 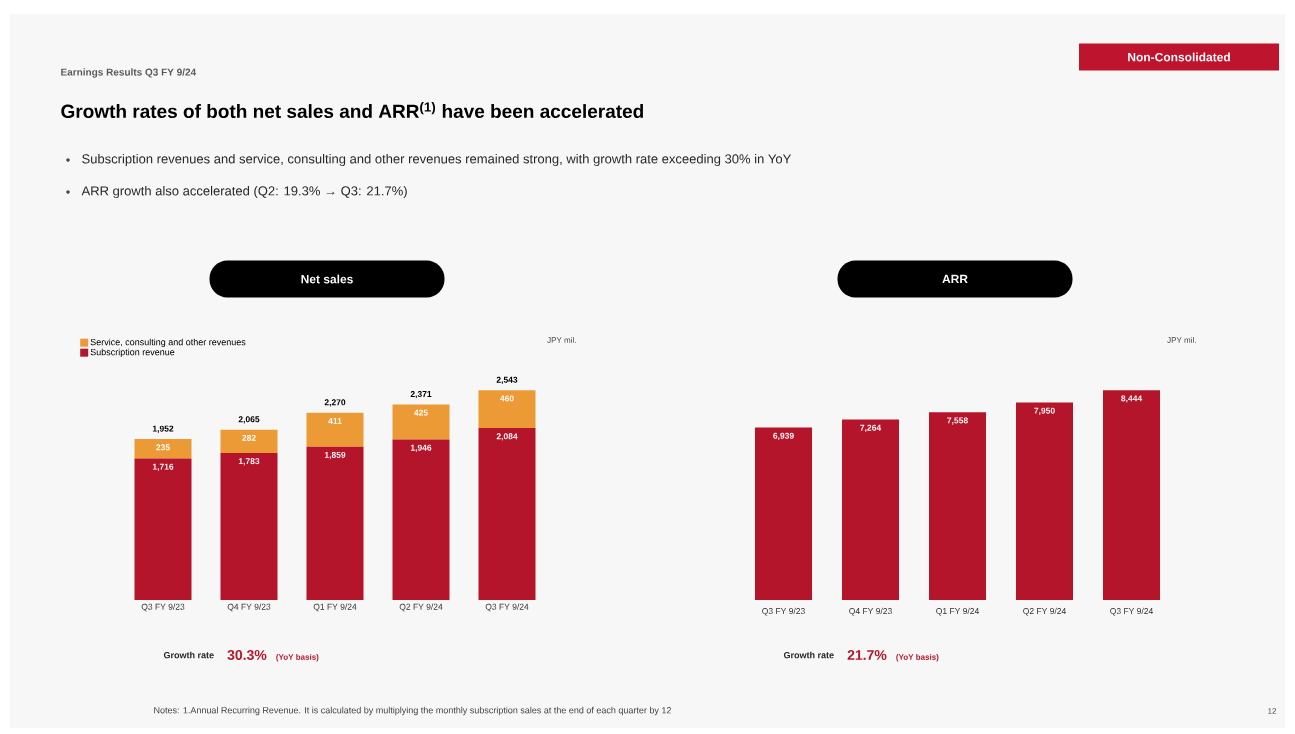 I want to click on text: Earnings Results Q3 FY 9/24, so click(x=129, y=73).